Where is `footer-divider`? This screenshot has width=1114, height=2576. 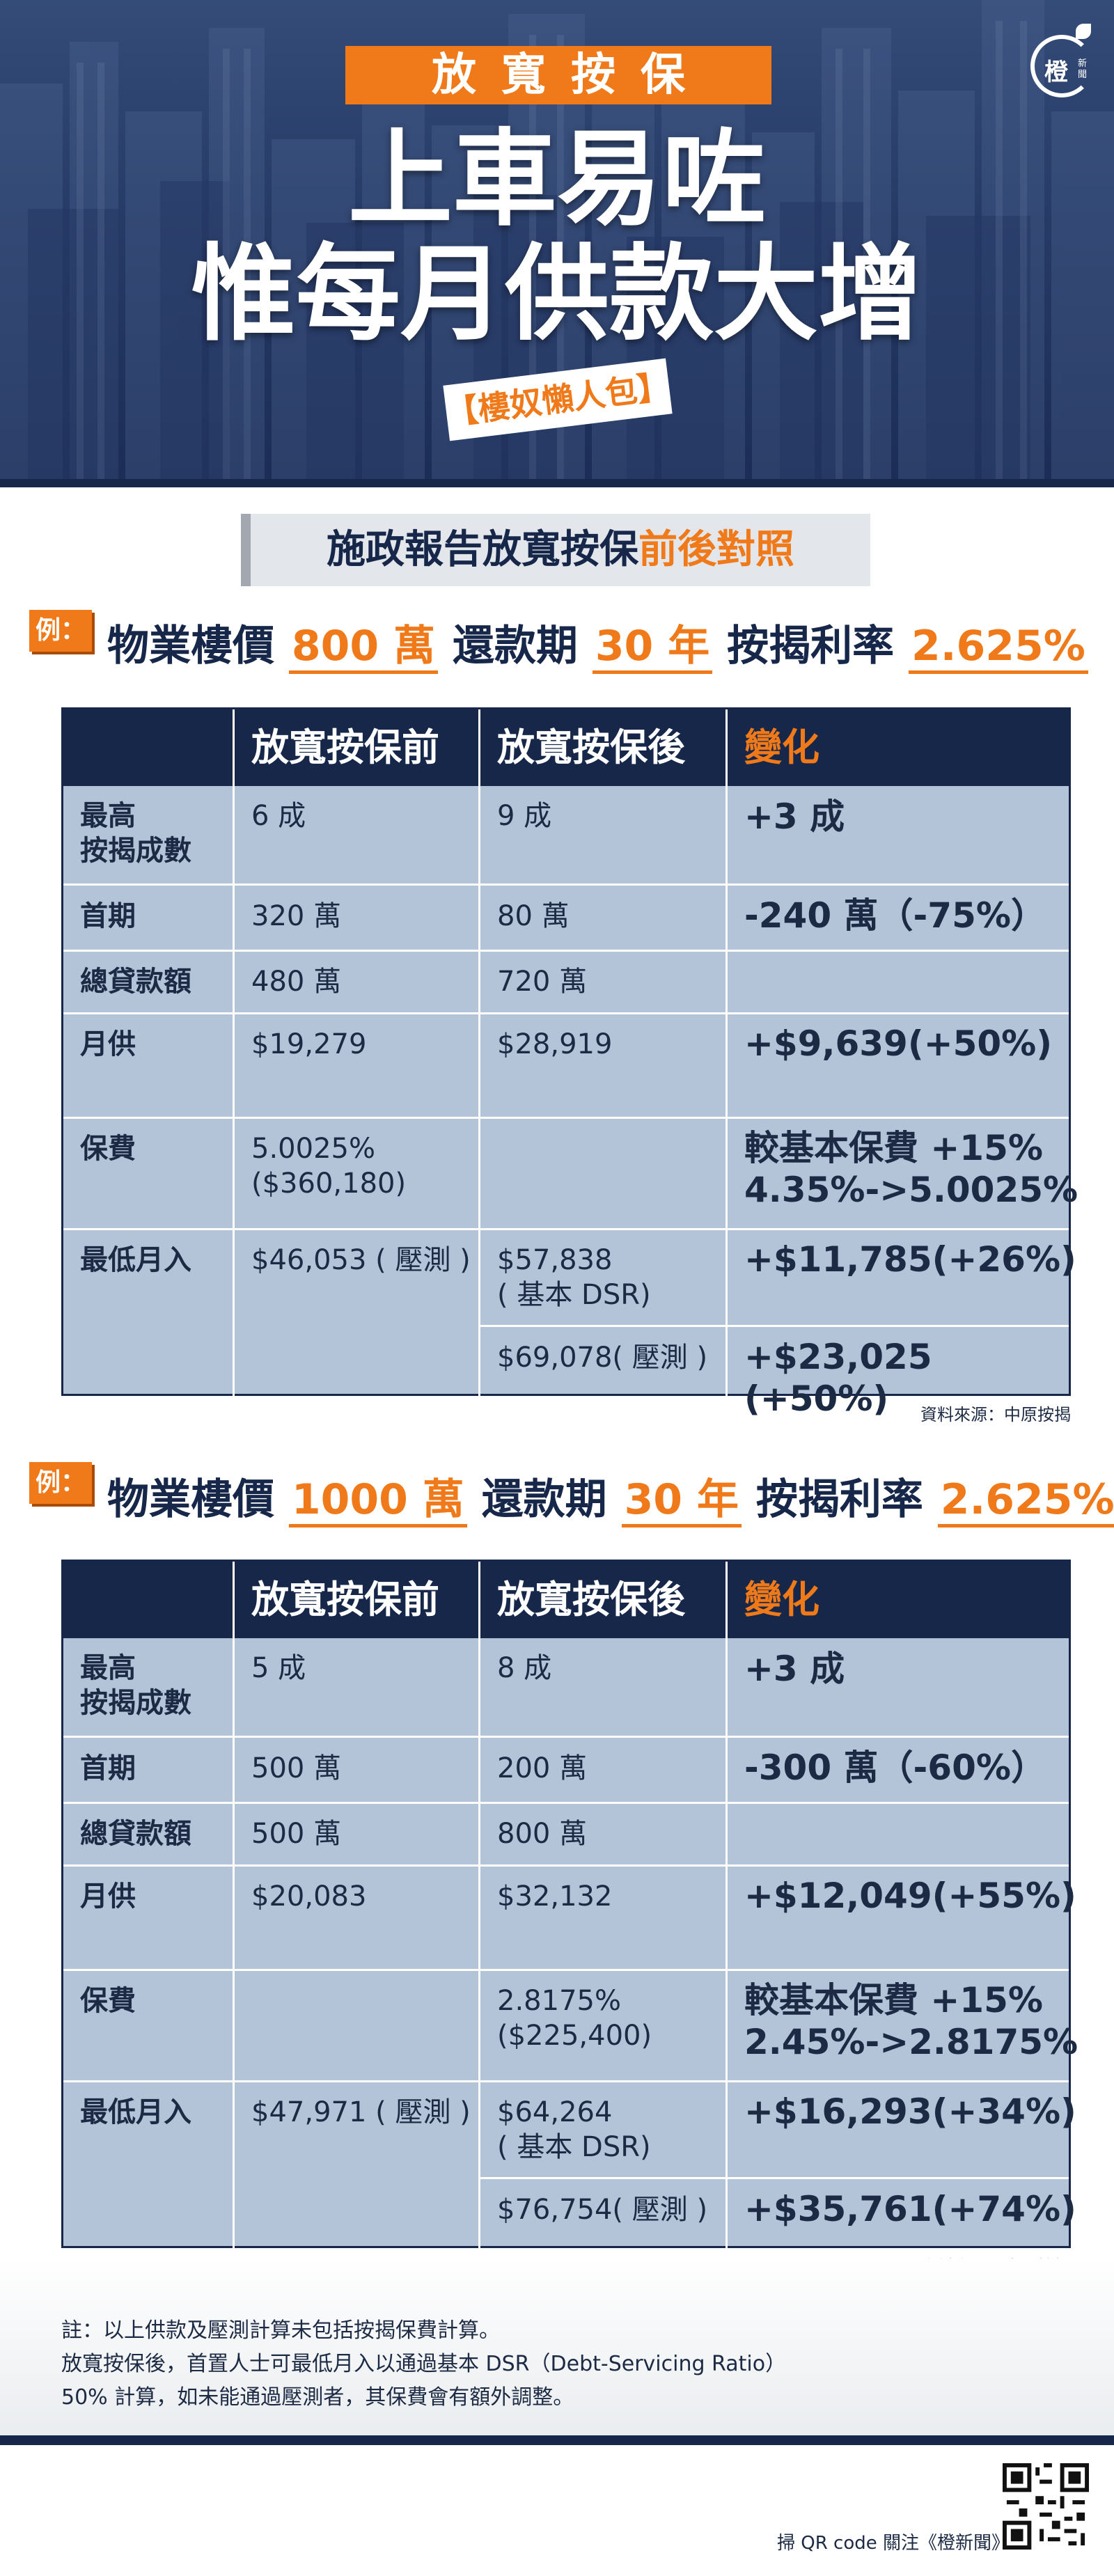
footer-divider is located at coordinates (557, 2440).